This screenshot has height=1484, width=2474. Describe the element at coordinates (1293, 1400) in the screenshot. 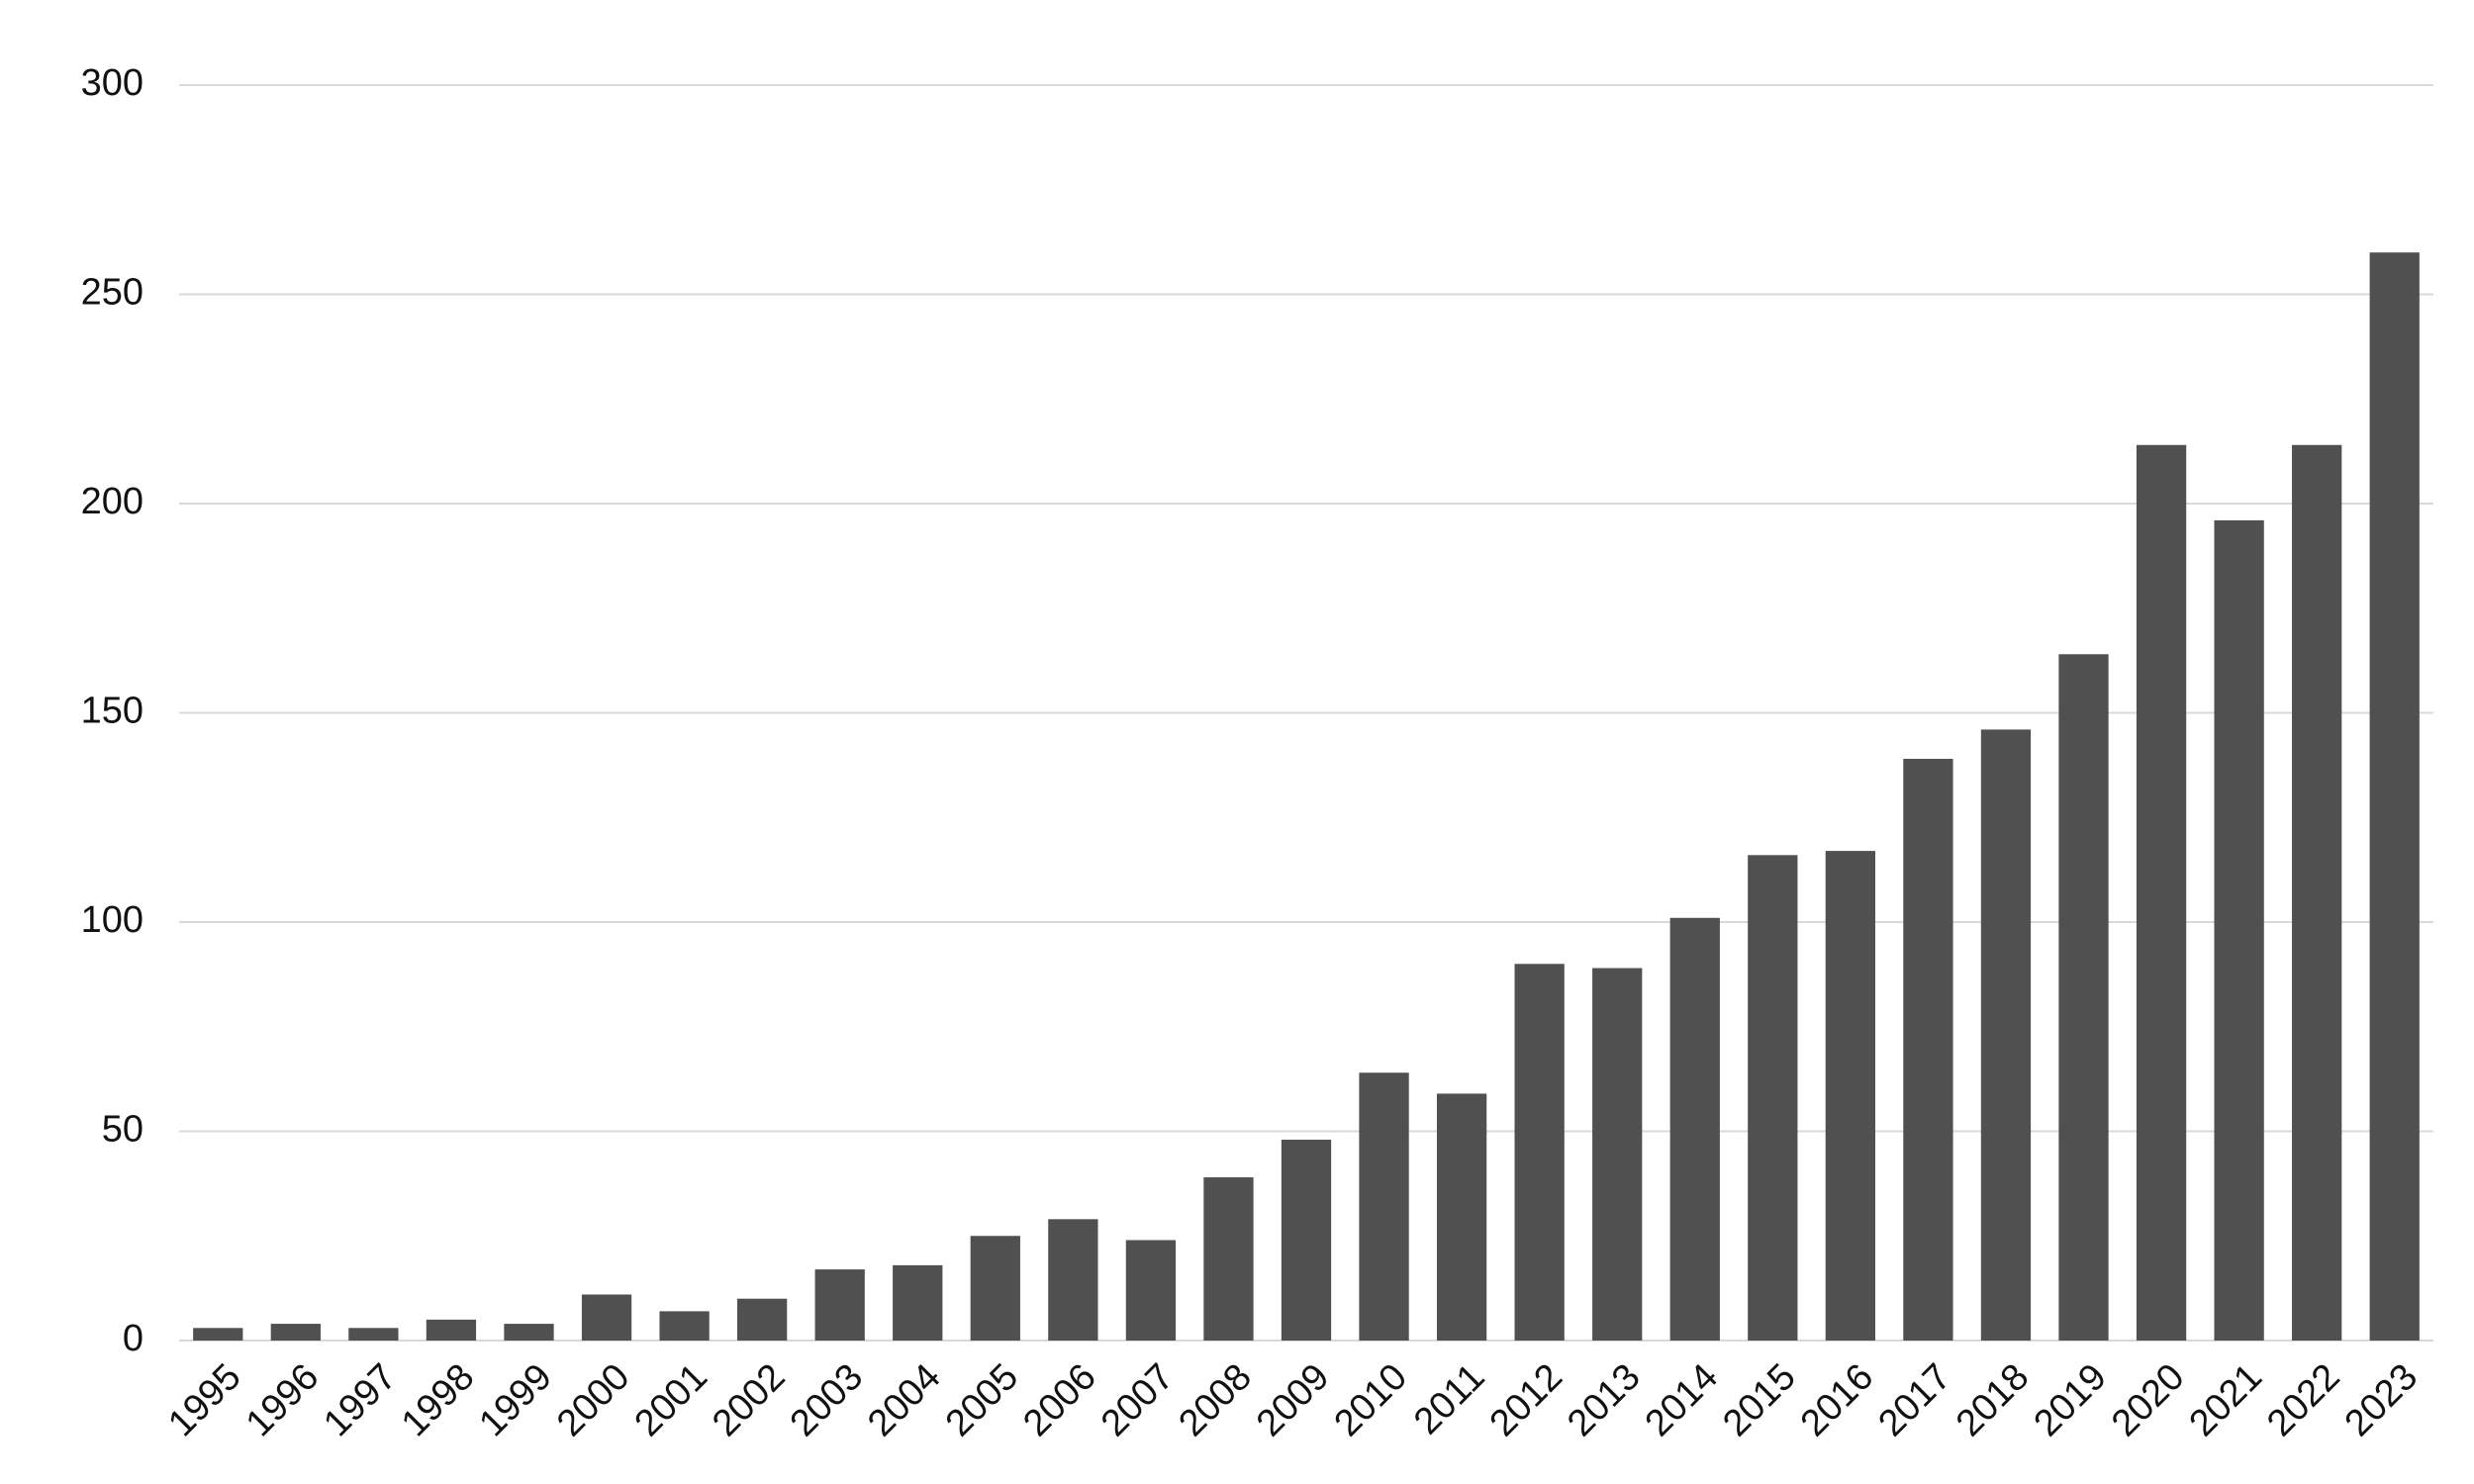

I see `x-tick-label: 2009` at that location.